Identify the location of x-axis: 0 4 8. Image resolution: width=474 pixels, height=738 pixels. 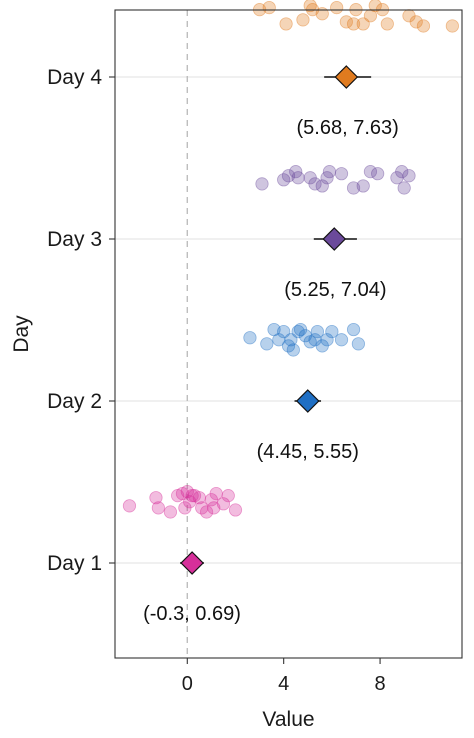
(284, 676).